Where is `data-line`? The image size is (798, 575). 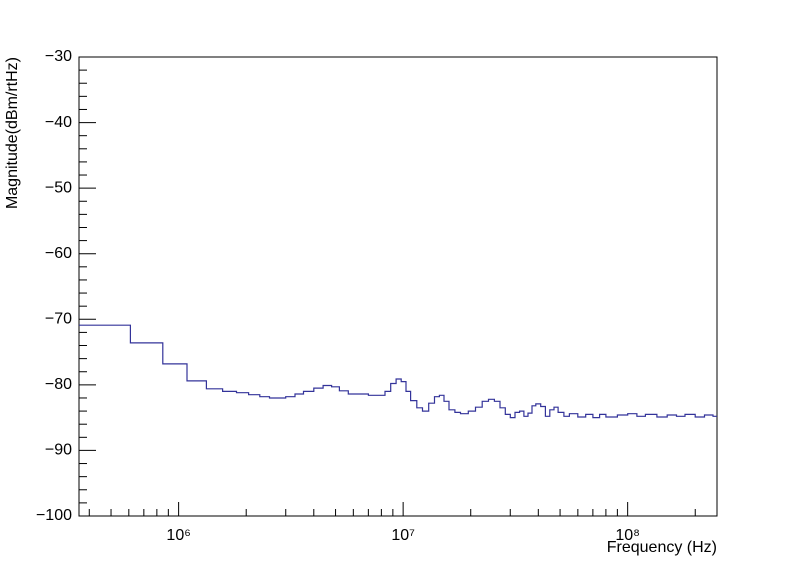
data-line is located at coordinates (398, 371).